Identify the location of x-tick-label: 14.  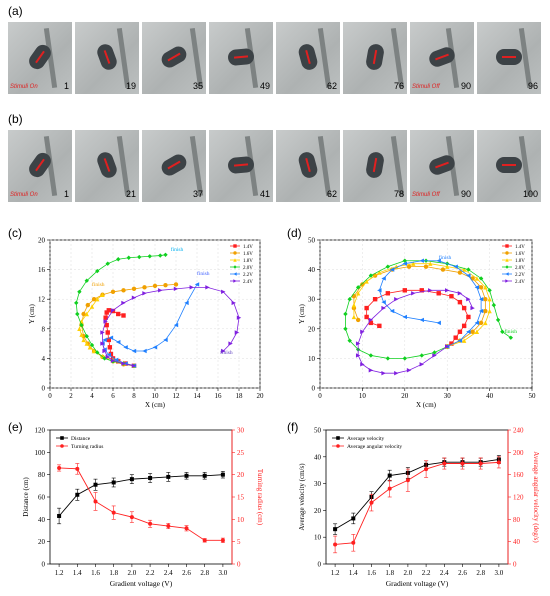
(198, 396).